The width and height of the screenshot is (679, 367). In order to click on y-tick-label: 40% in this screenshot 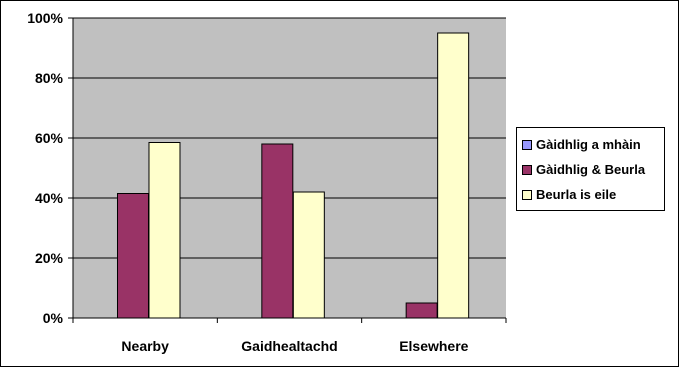, I will do `click(49, 198)`.